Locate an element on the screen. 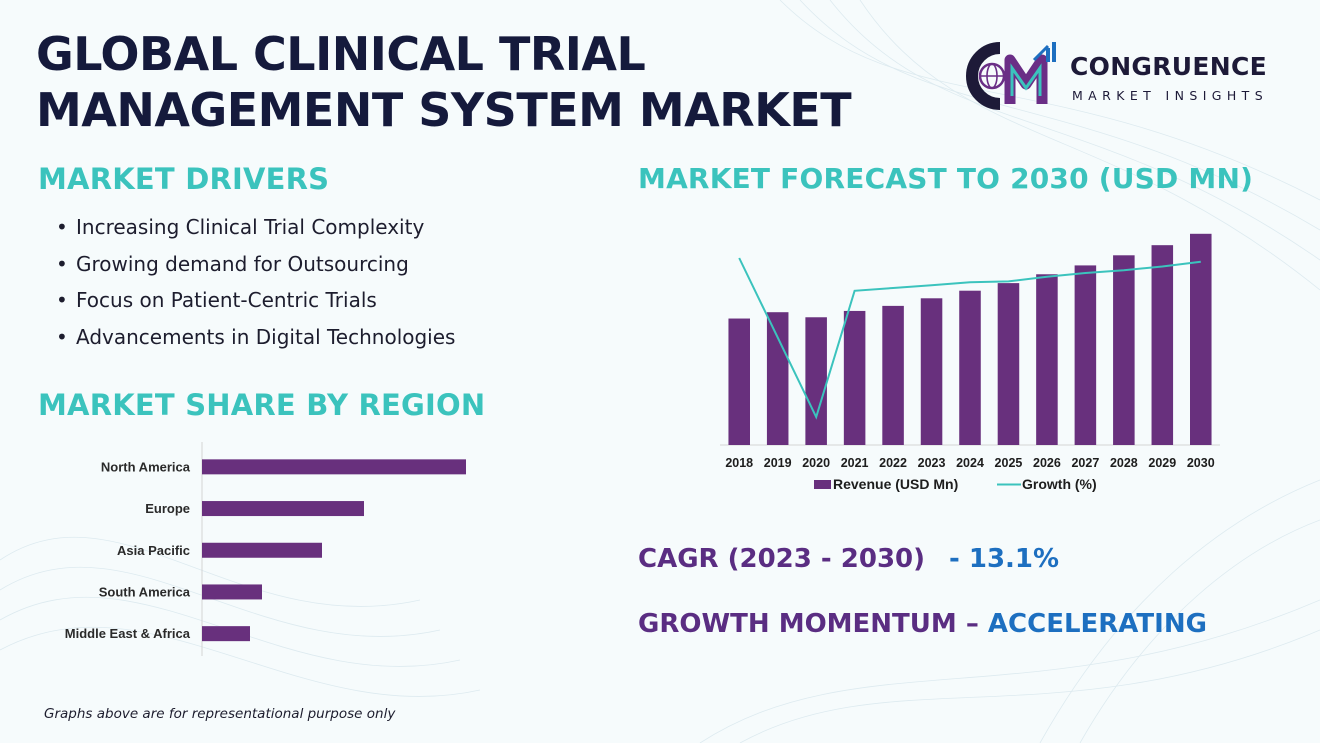 The width and height of the screenshot is (1320, 743). title-line-2: MANAGEMENT SYSTEM MARKET is located at coordinates (444, 110).